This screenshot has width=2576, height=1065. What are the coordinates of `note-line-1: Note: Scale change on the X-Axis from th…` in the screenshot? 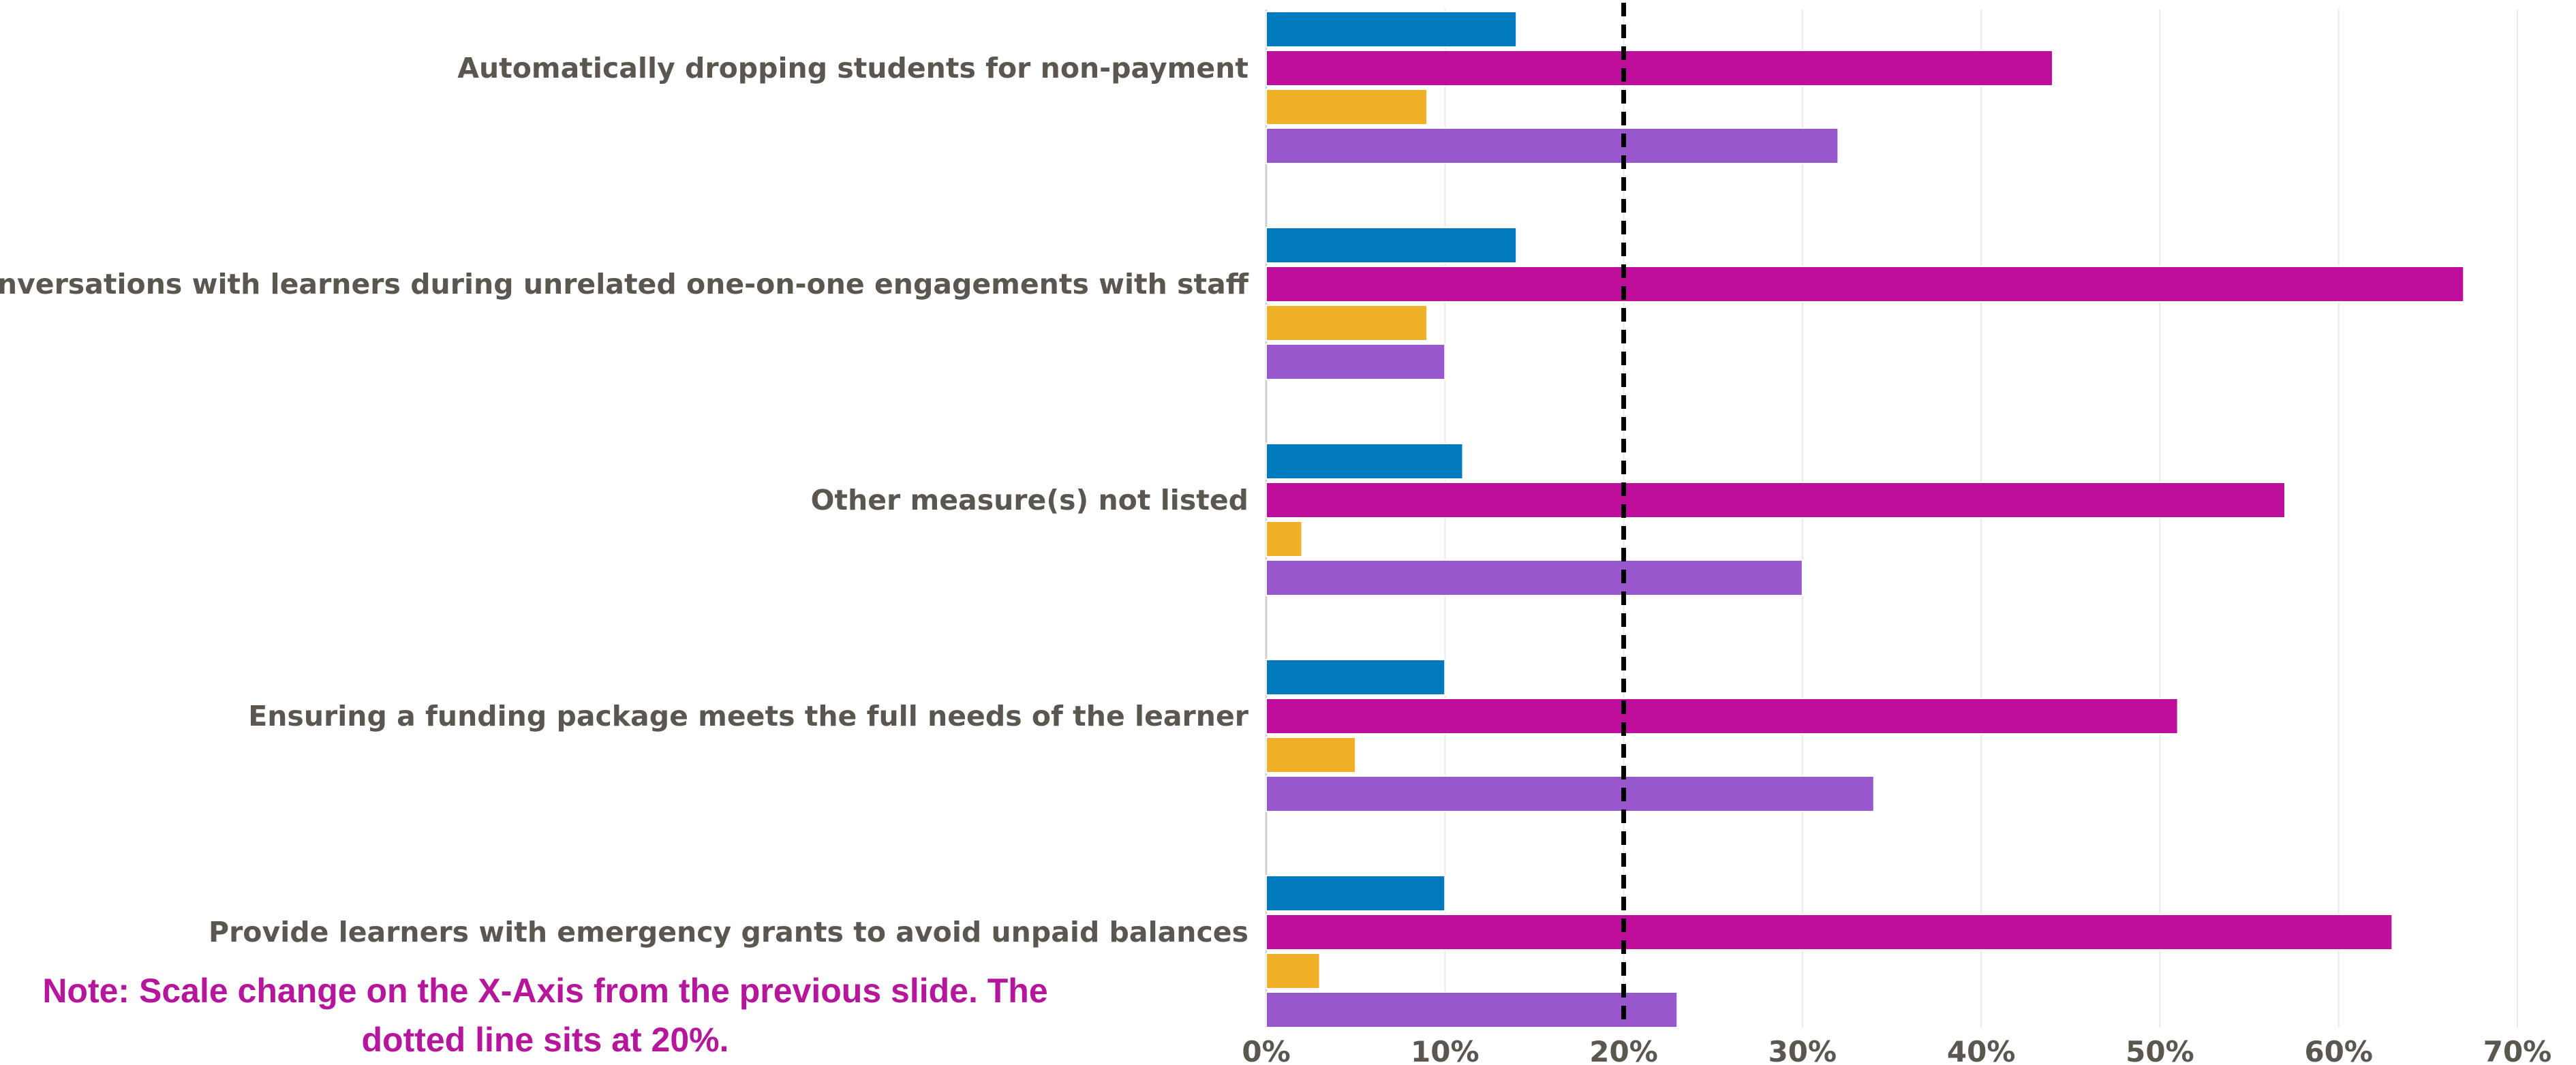 It's located at (545, 991).